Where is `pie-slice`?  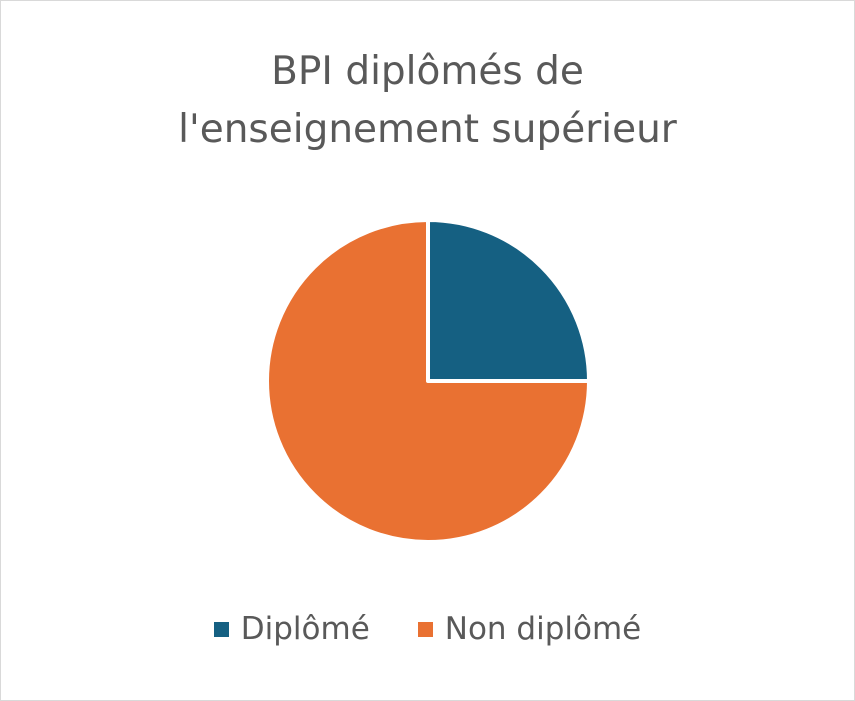 pie-slice is located at coordinates (508, 300).